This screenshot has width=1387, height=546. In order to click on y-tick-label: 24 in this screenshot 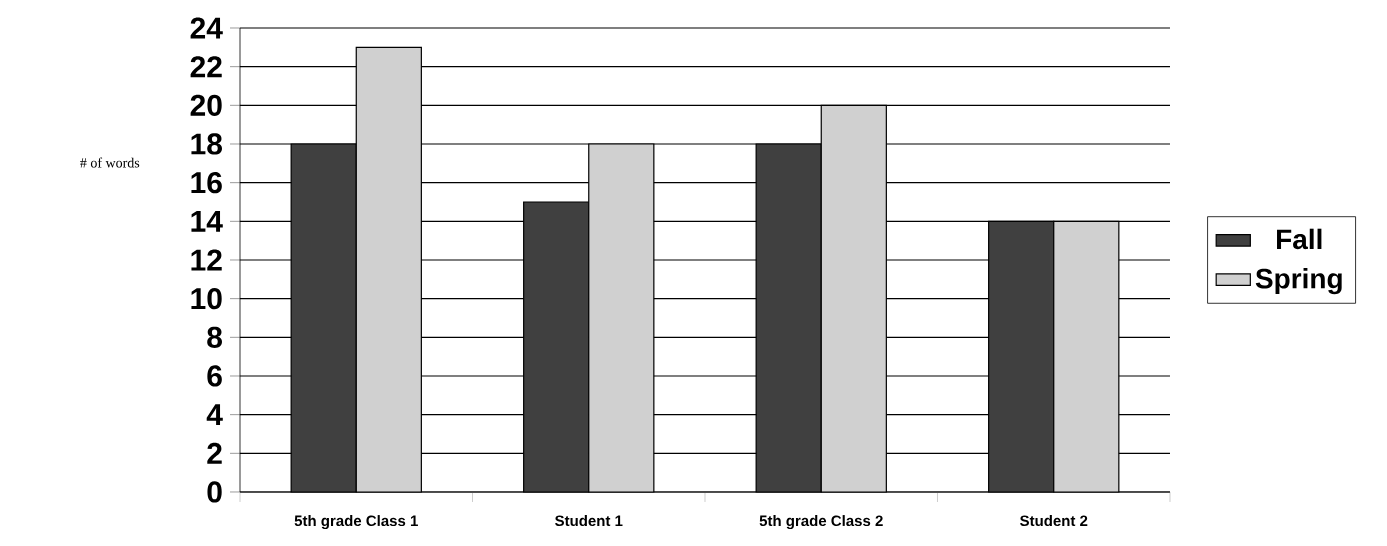, I will do `click(206, 28)`.